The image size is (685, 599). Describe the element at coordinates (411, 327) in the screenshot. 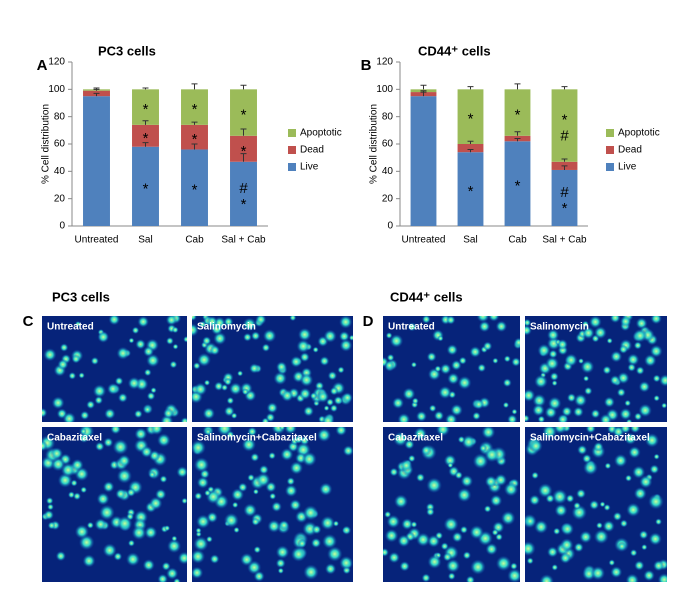

I see `micrograph-label: Untreated` at that location.